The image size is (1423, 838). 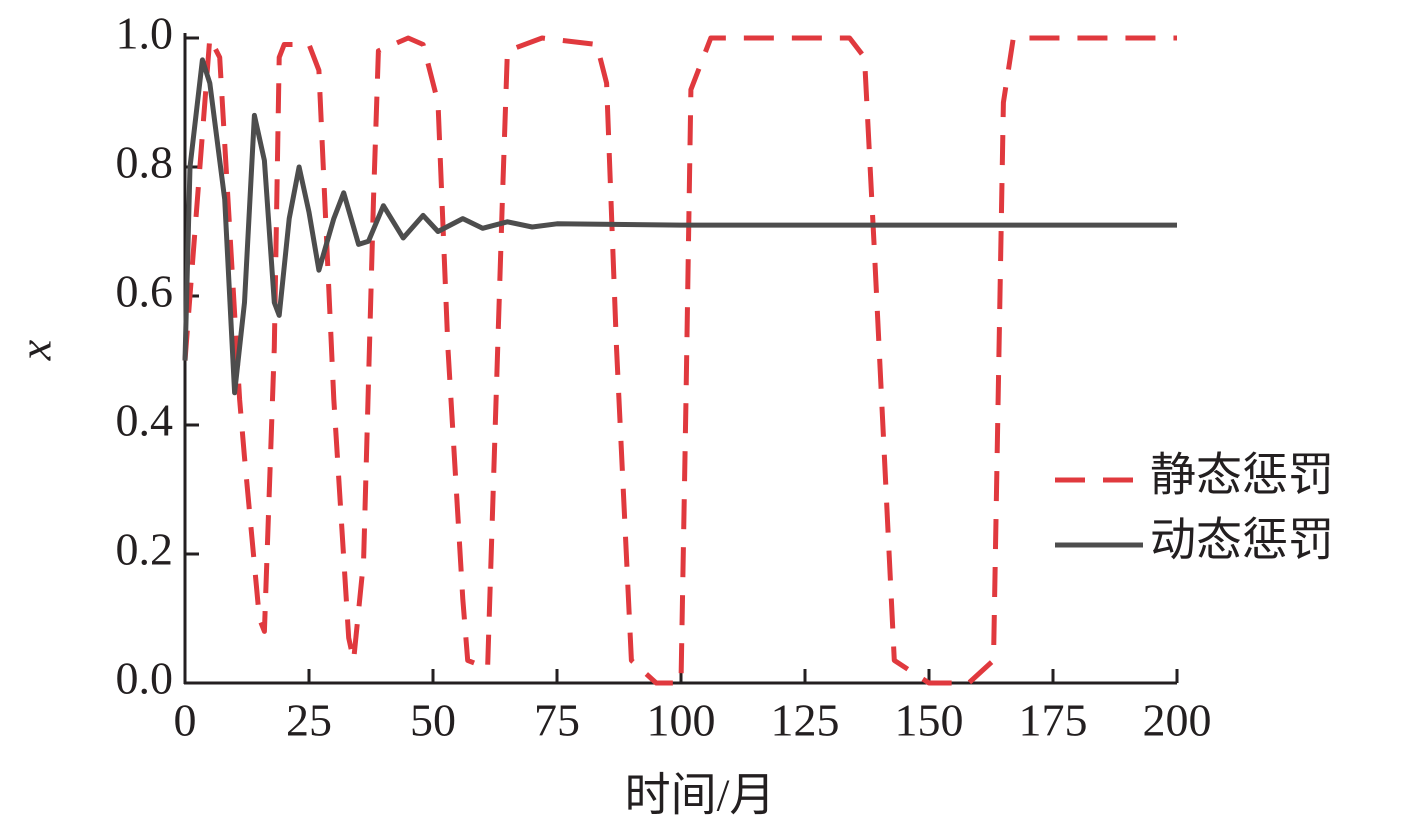 I want to click on x-tick-label: 200, so click(x=1177, y=720).